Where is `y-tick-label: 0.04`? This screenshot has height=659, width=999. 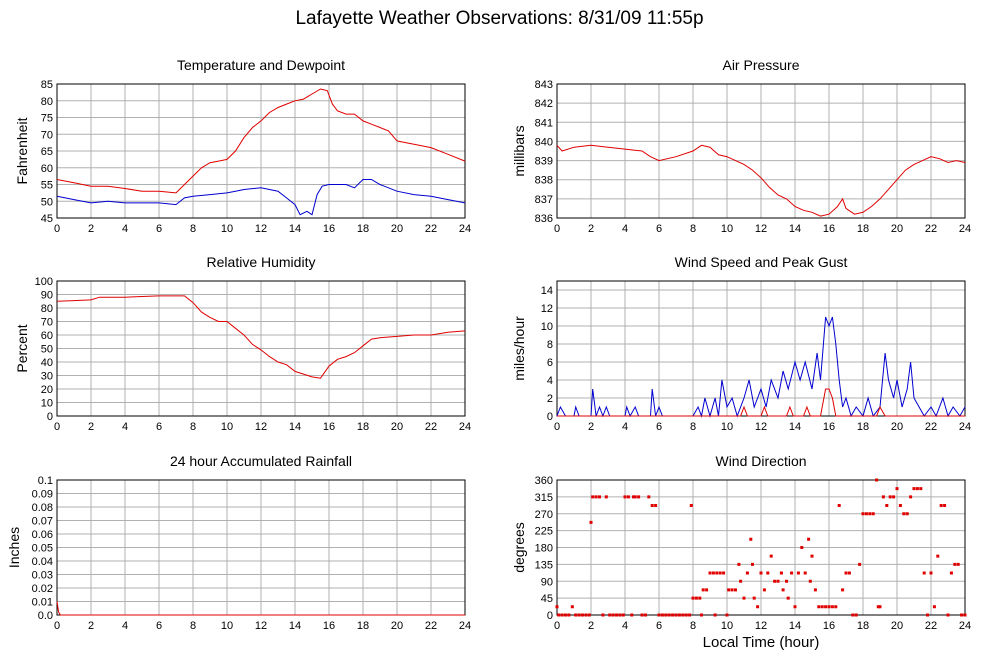 y-tick-label: 0.04 is located at coordinates (42, 562).